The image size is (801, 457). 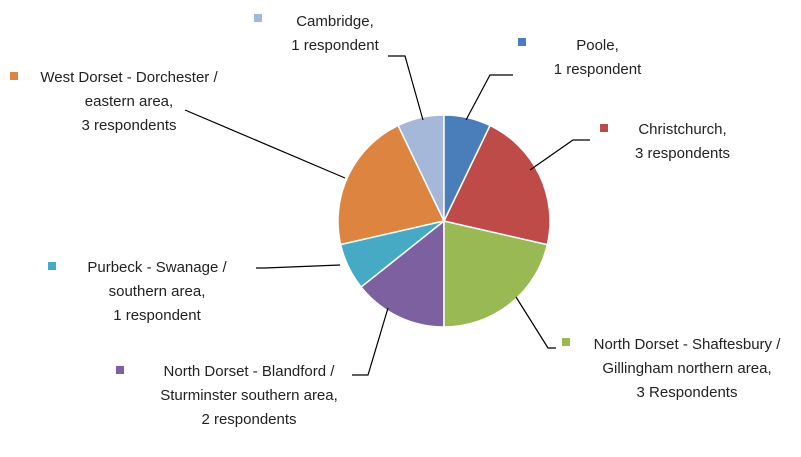 I want to click on category-label: Christchurch,, so click(x=682, y=129).